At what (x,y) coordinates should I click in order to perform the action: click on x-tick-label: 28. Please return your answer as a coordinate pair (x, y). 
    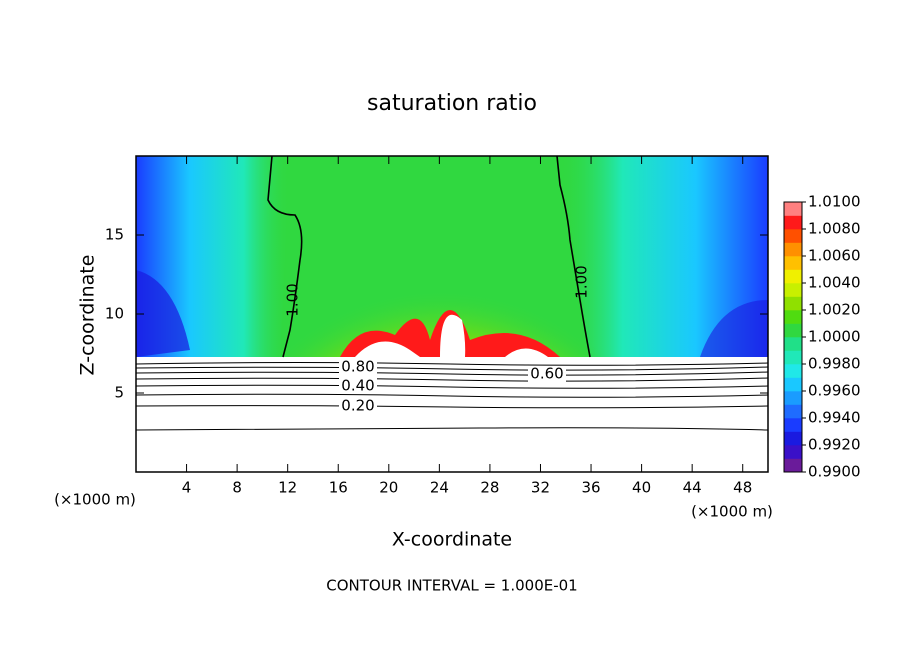
    Looking at the image, I should click on (489, 488).